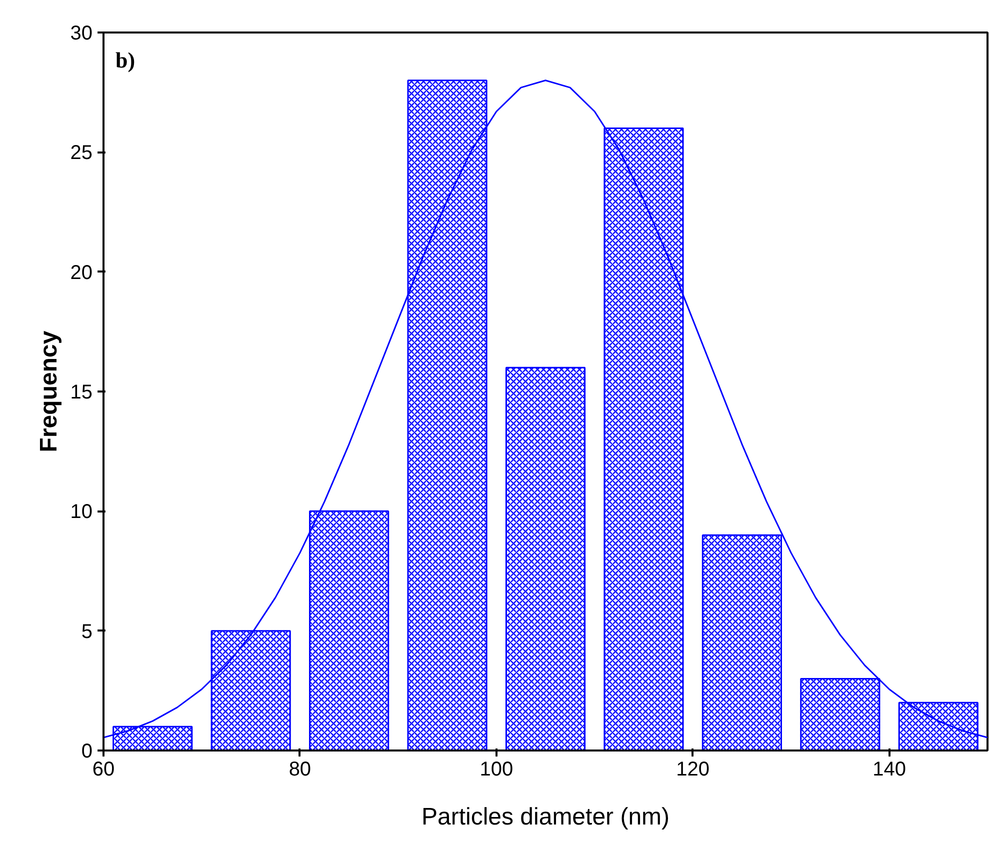  What do you see at coordinates (81, 393) in the screenshot?
I see `y-tick-label: 15` at bounding box center [81, 393].